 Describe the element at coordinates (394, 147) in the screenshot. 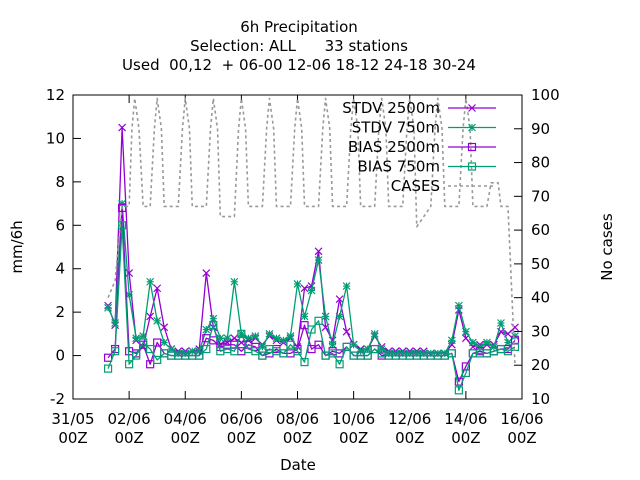

I see `legend-label-2: BIAS 2500m` at that location.